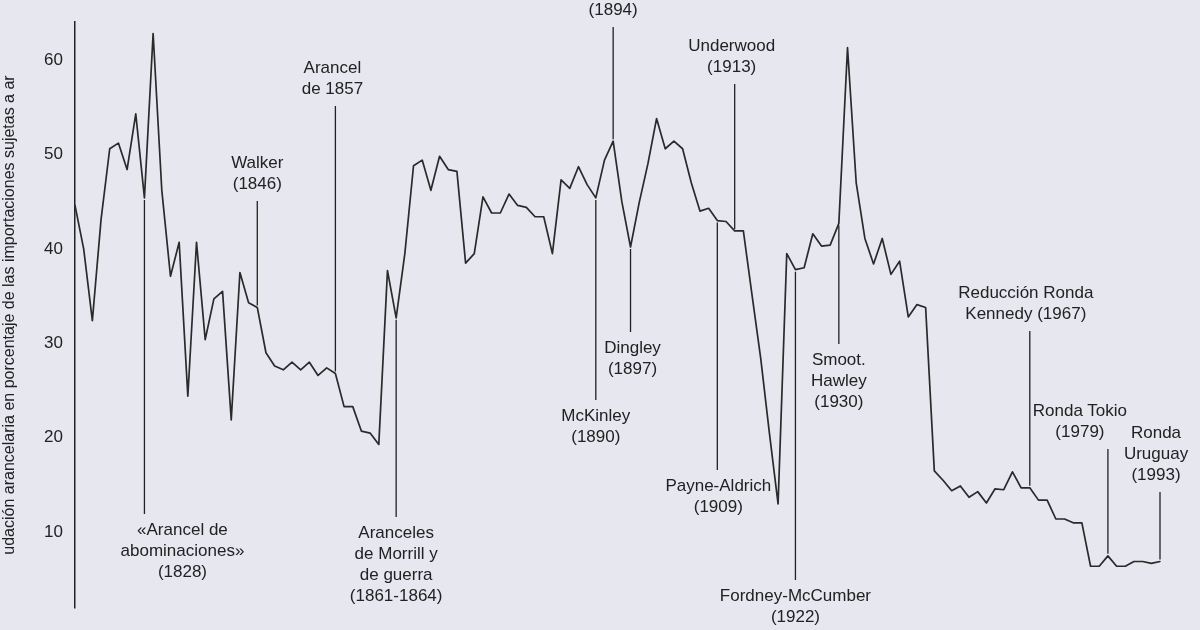 This screenshot has height=630, width=1200. I want to click on annotation: McKinley (1890), so click(596, 426).